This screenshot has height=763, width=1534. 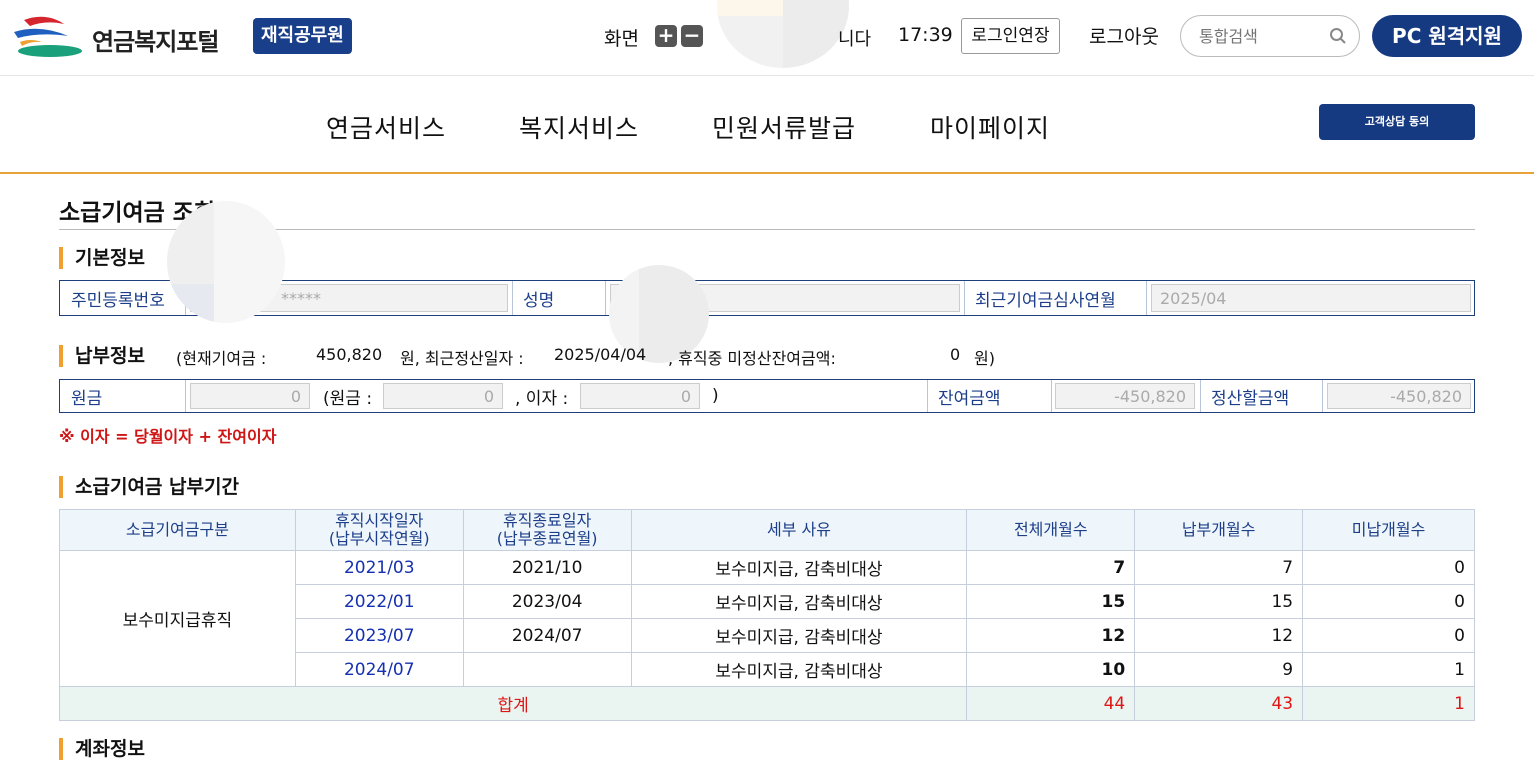 I want to click on settle-amount-field: -450,820, so click(x=1399, y=396).